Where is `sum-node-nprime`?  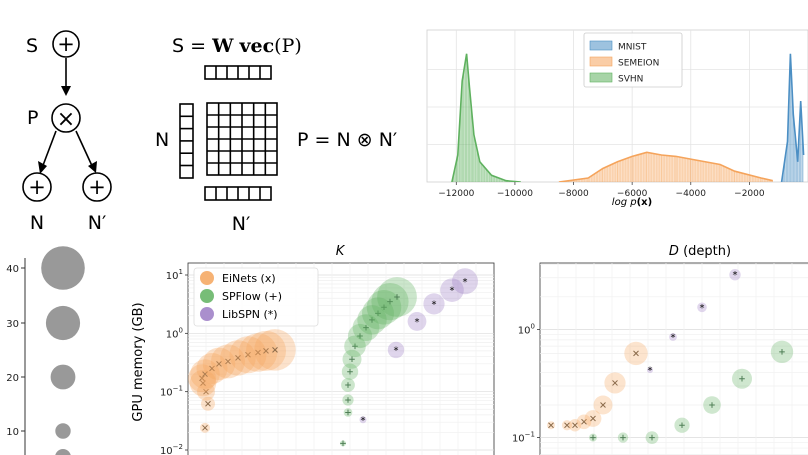 sum-node-nprime is located at coordinates (97, 187).